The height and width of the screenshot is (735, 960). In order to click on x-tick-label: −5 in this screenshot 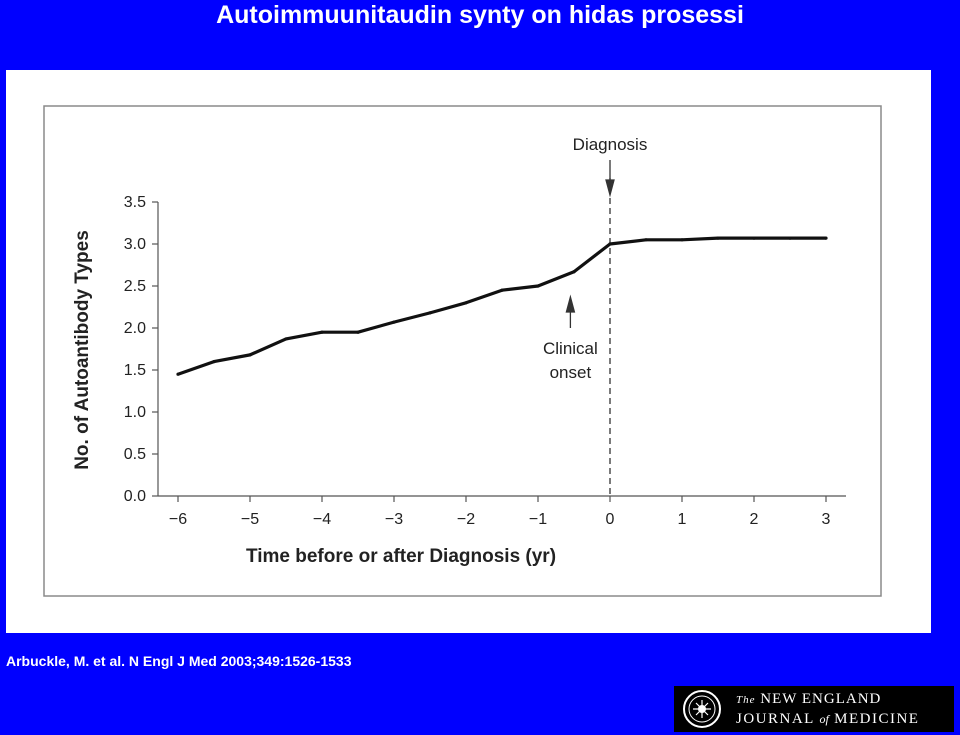, I will do `click(250, 519)`.